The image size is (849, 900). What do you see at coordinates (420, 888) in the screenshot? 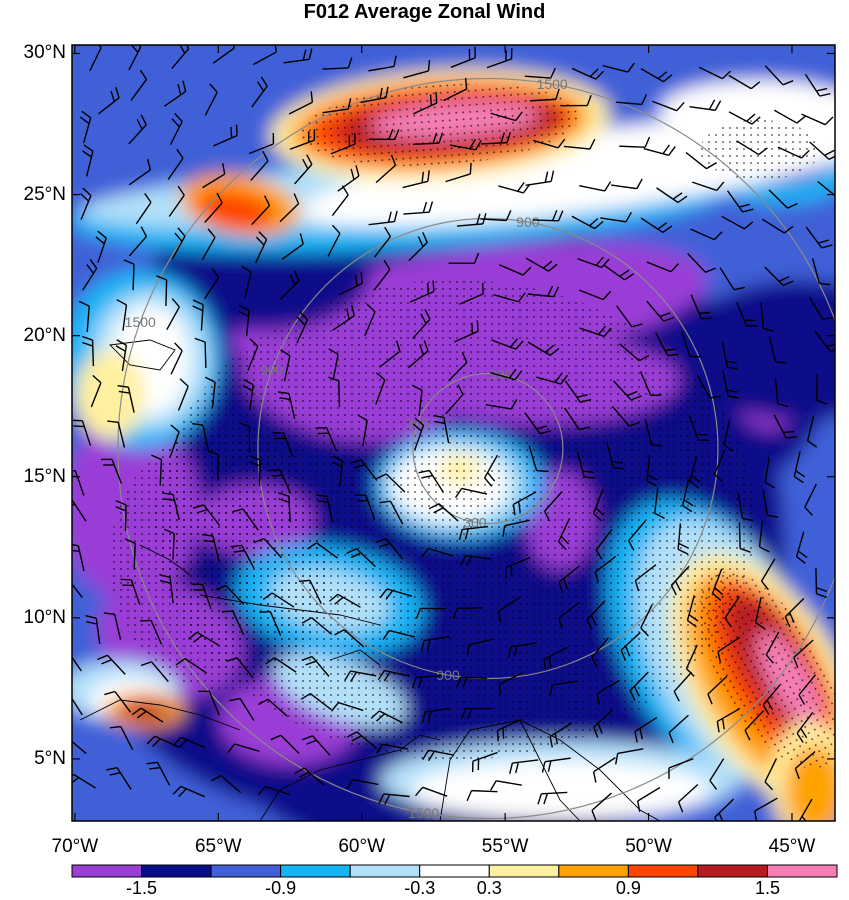
I see `colorbar-tick-label: -0.3` at bounding box center [420, 888].